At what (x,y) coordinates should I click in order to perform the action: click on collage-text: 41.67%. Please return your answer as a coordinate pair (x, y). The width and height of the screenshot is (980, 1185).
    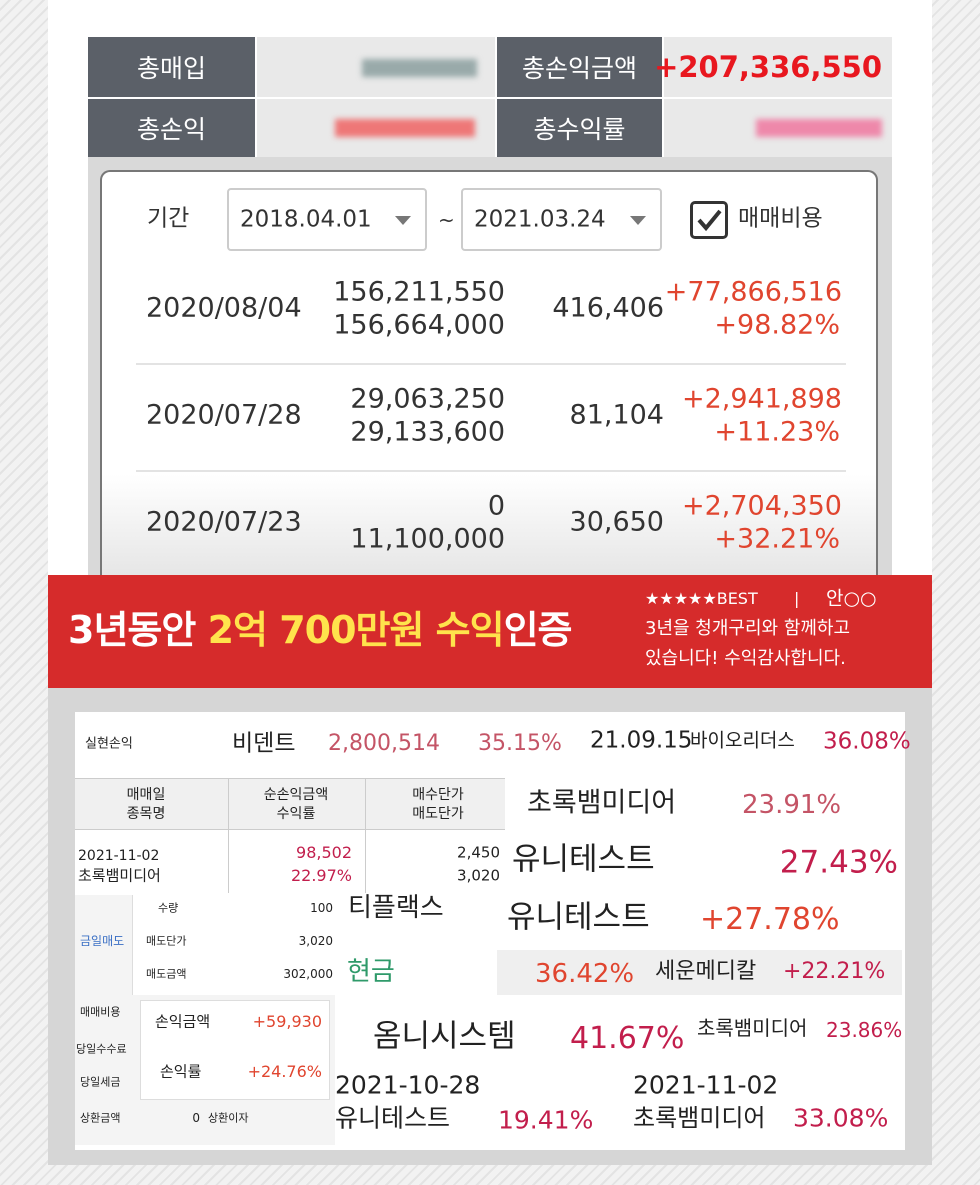
    Looking at the image, I should click on (627, 1038).